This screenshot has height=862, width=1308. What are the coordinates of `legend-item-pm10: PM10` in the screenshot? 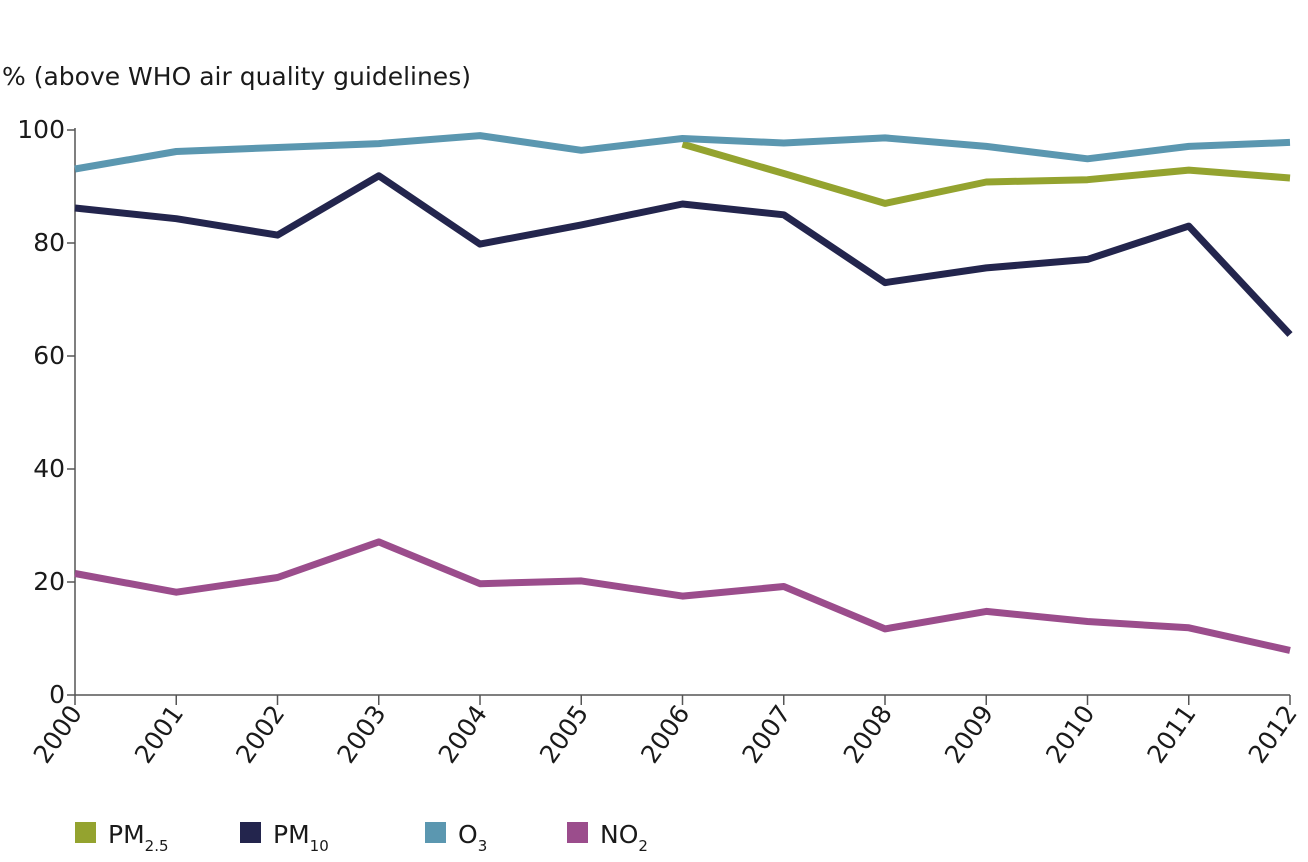 It's located at (284, 837).